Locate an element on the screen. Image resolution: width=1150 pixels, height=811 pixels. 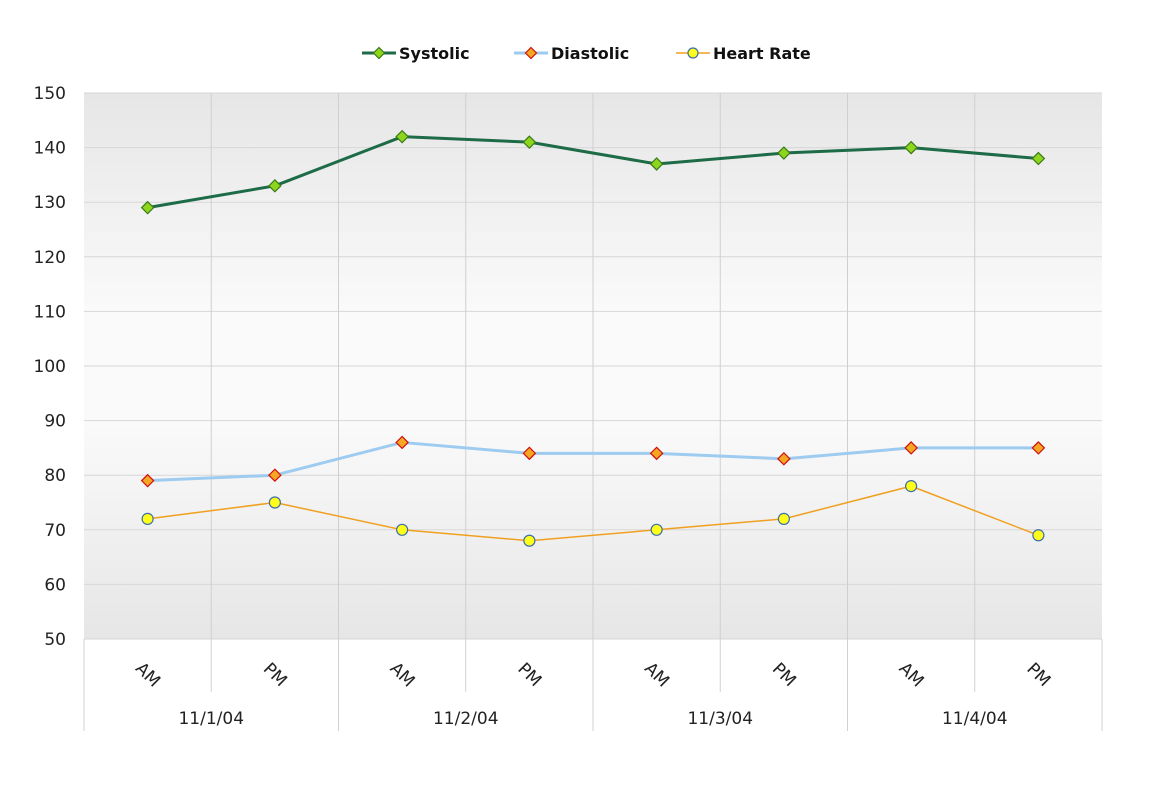
y-tick-label: 150 is located at coordinates (50, 94).